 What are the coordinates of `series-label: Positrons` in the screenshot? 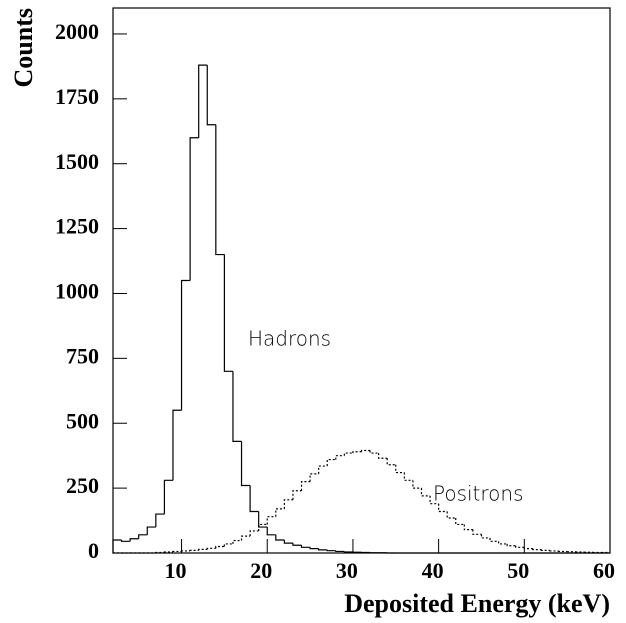 It's located at (478, 494).